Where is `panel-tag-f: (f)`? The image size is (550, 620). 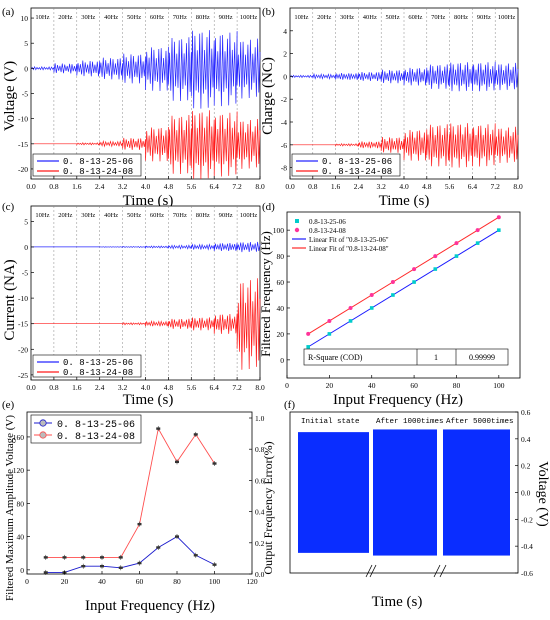 panel-tag-f: (f) is located at coordinates (289, 405).